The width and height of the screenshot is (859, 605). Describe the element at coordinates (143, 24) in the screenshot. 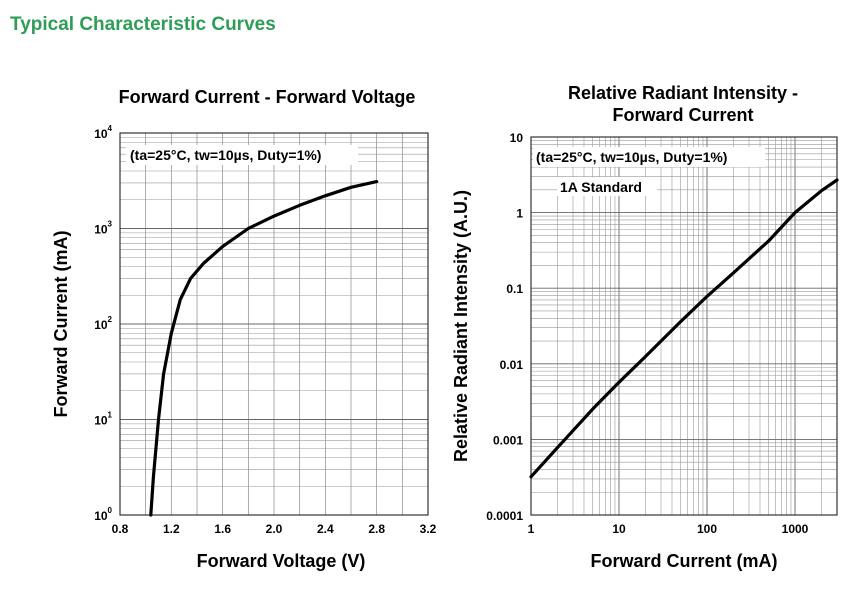

I see `page-title: Typical Characteristic Curves` at that location.